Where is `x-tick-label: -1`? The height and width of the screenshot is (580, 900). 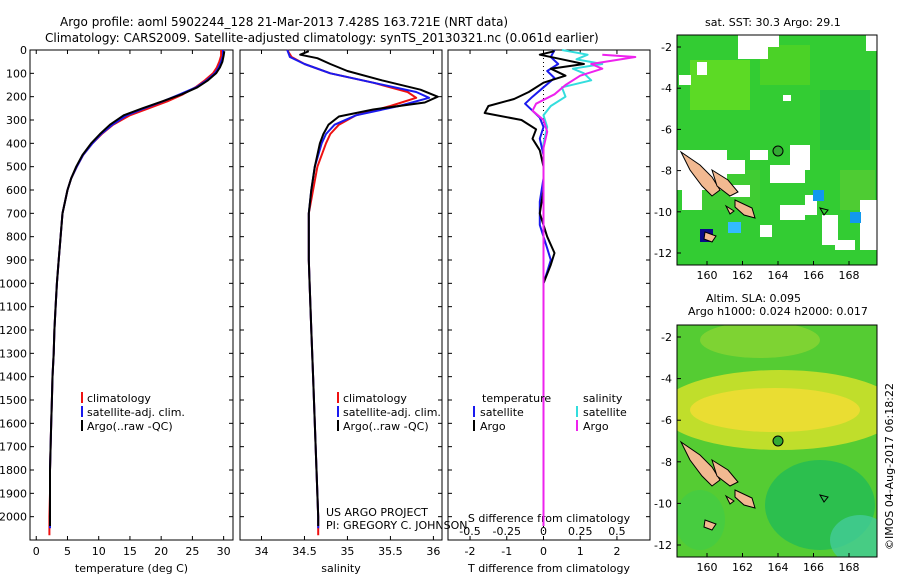 x-tick-label: -1 is located at coordinates (506, 551).